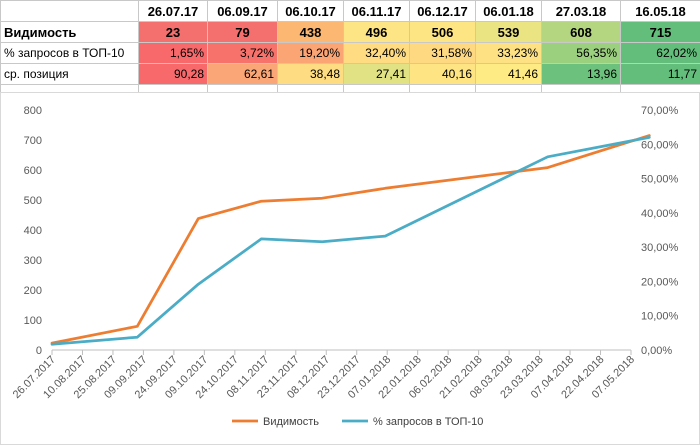 The image size is (700, 445). I want to click on table-cell: 506, so click(442, 32).